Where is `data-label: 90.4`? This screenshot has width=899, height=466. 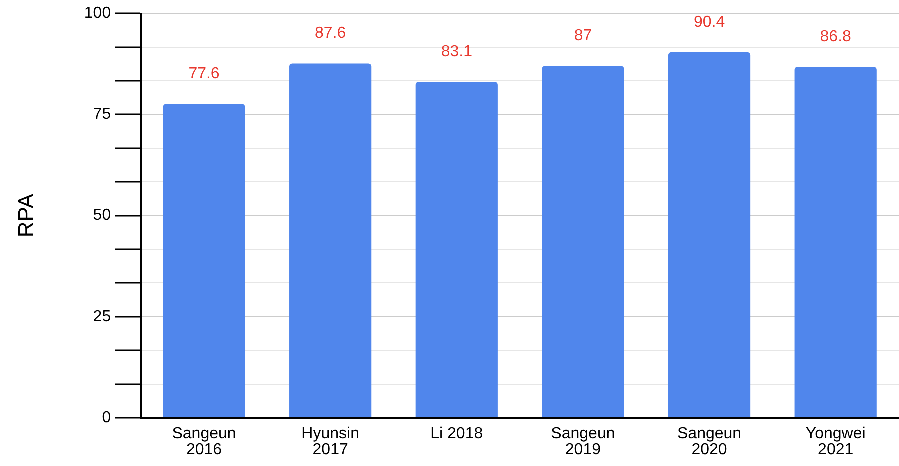
data-label: 90.4 is located at coordinates (710, 22).